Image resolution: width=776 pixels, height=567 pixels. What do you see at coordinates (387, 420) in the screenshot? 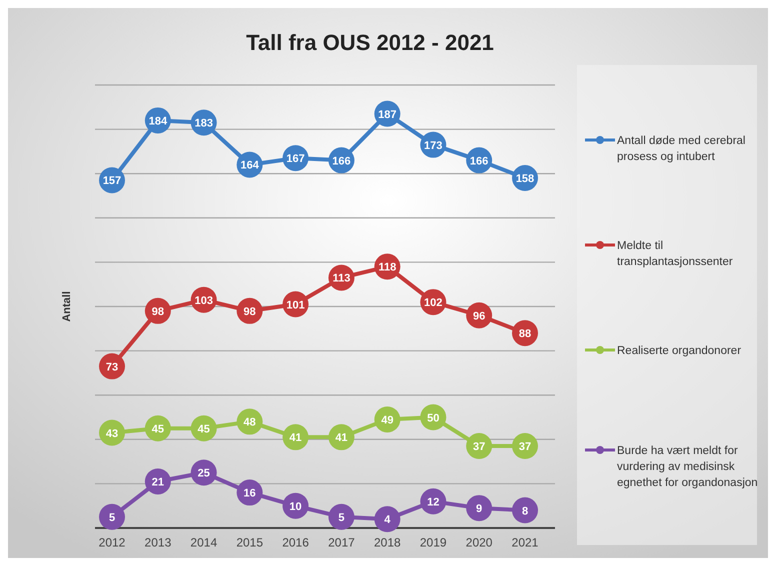
I see `data-label: 49` at bounding box center [387, 420].